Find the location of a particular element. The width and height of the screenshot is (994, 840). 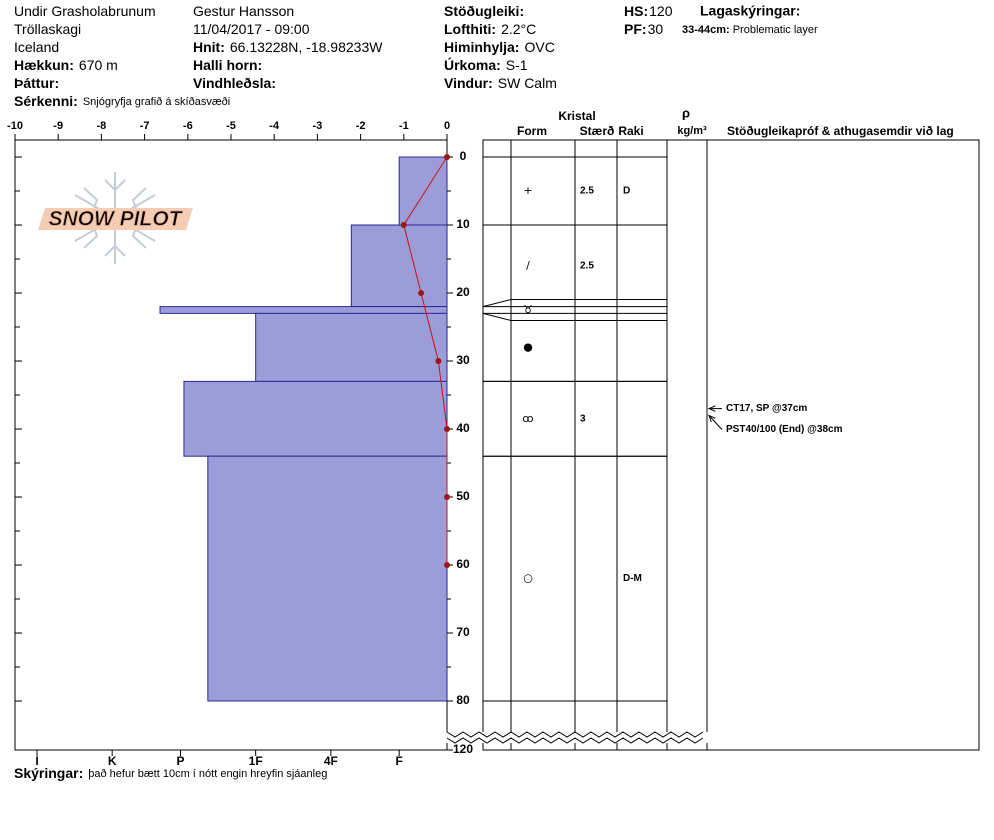

hardness-tick-label: K is located at coordinates (112, 761).